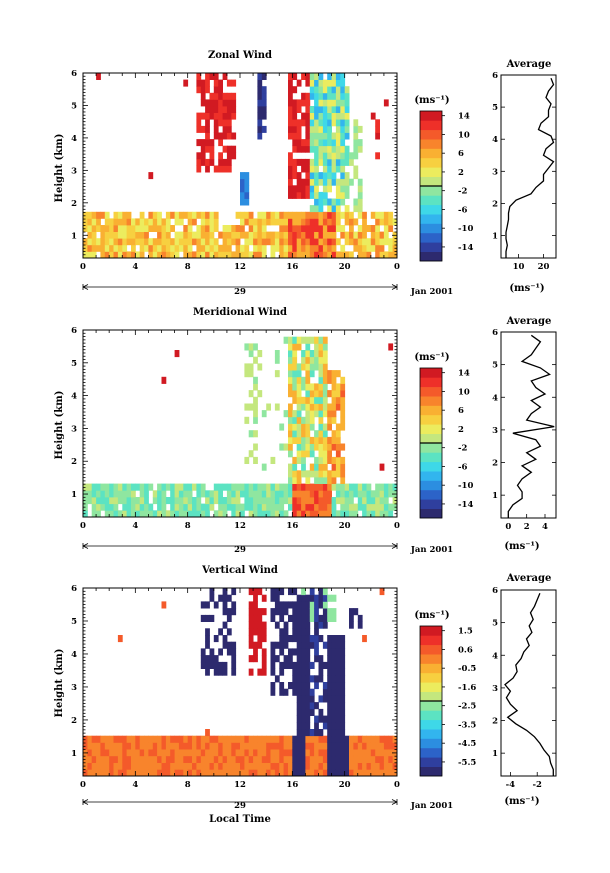 Image resolution: width=610 pixels, height=873 pixels. I want to click on y-axis-label: Height (km), so click(59, 168).